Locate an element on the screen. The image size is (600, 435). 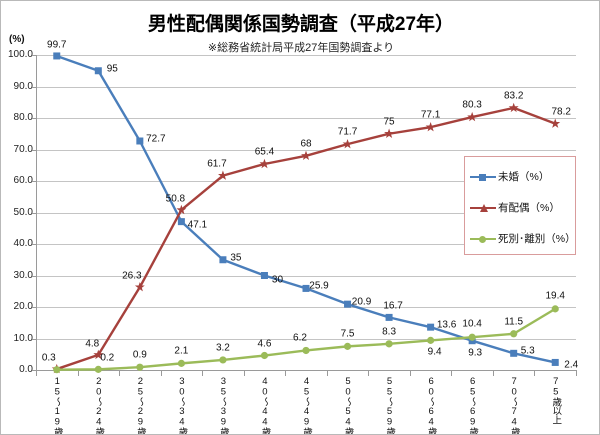
legend-item-2: 有配偶（%） is located at coordinates (522, 207).